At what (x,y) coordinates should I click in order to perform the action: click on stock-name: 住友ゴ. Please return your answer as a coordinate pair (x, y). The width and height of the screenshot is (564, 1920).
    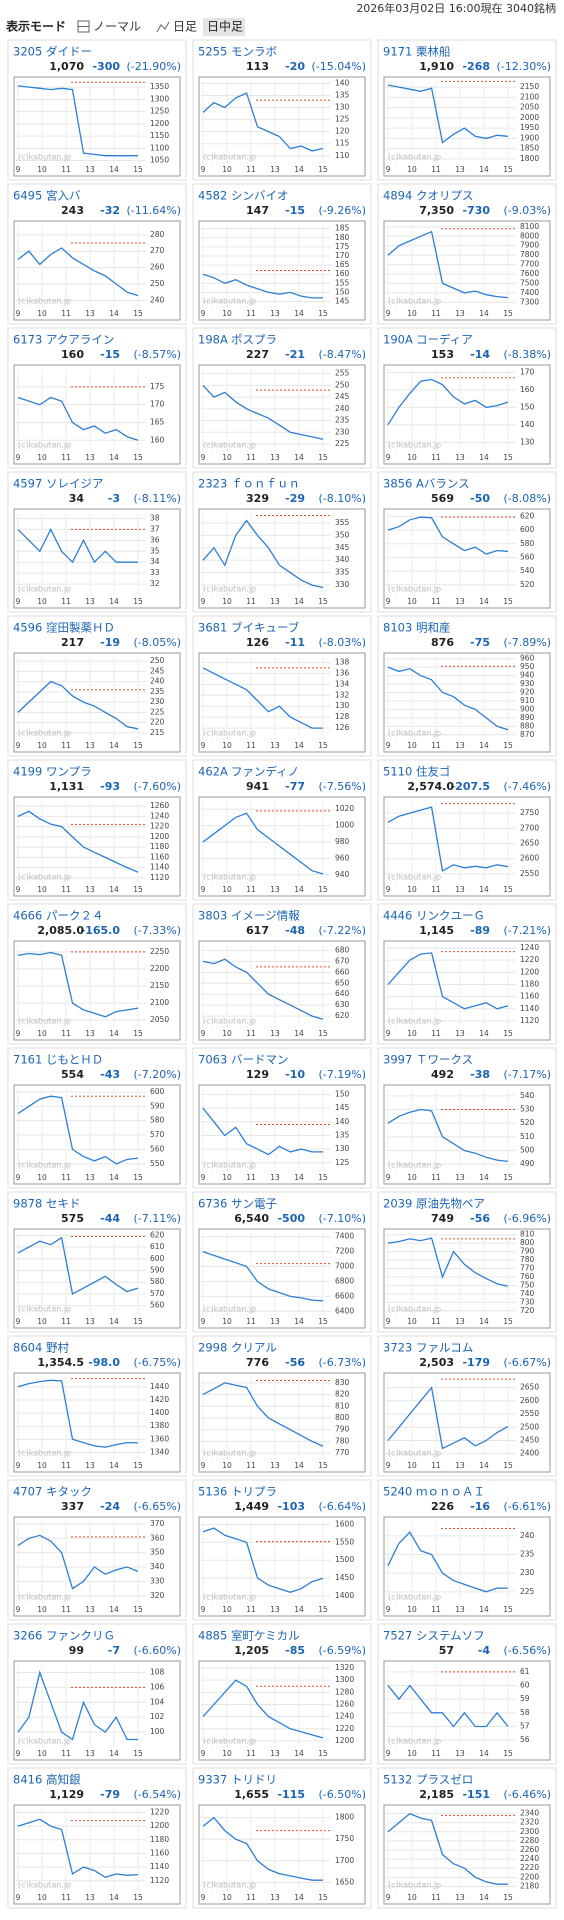
    Looking at the image, I should click on (433, 772).